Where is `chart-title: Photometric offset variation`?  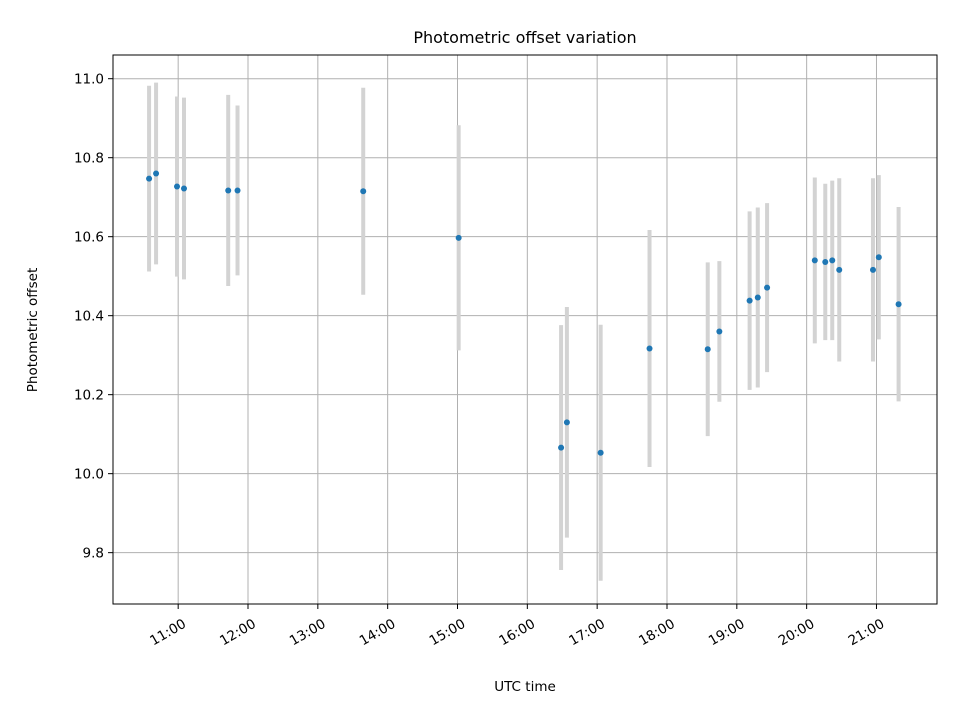
chart-title: Photometric offset variation is located at coordinates (524, 37).